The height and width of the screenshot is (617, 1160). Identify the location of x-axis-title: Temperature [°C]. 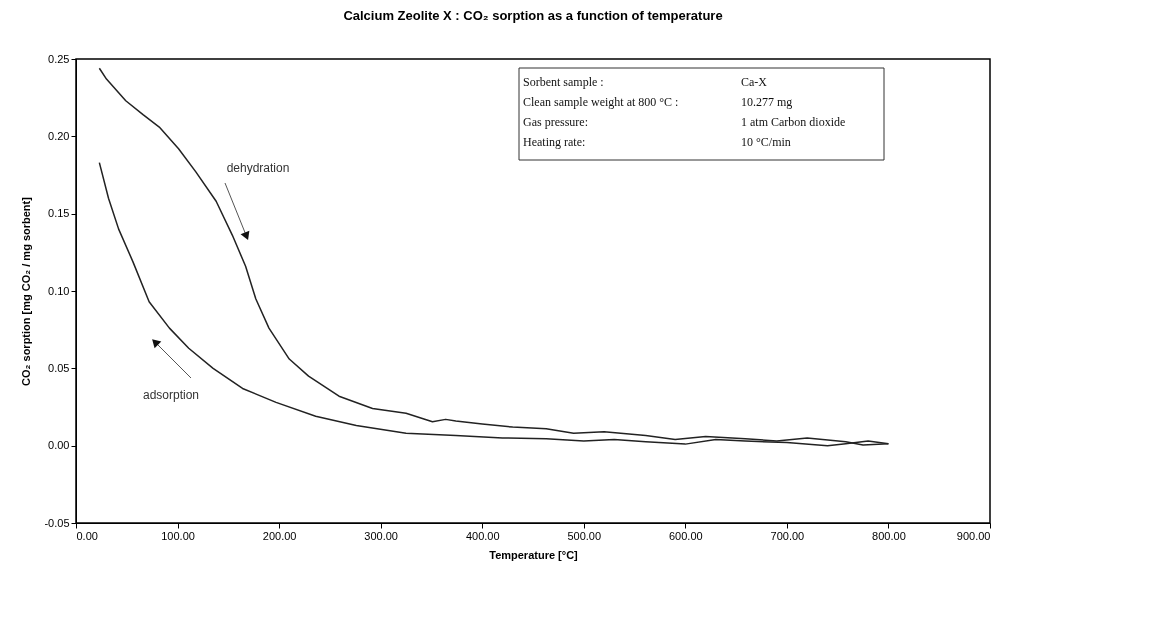
(534, 554).